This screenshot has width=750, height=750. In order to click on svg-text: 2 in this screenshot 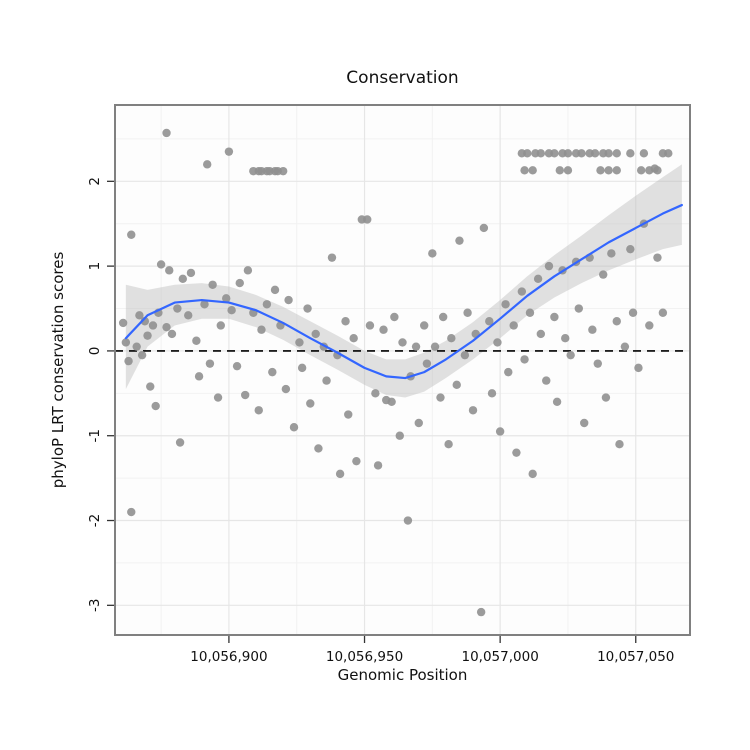, I will do `click(95, 181)`.